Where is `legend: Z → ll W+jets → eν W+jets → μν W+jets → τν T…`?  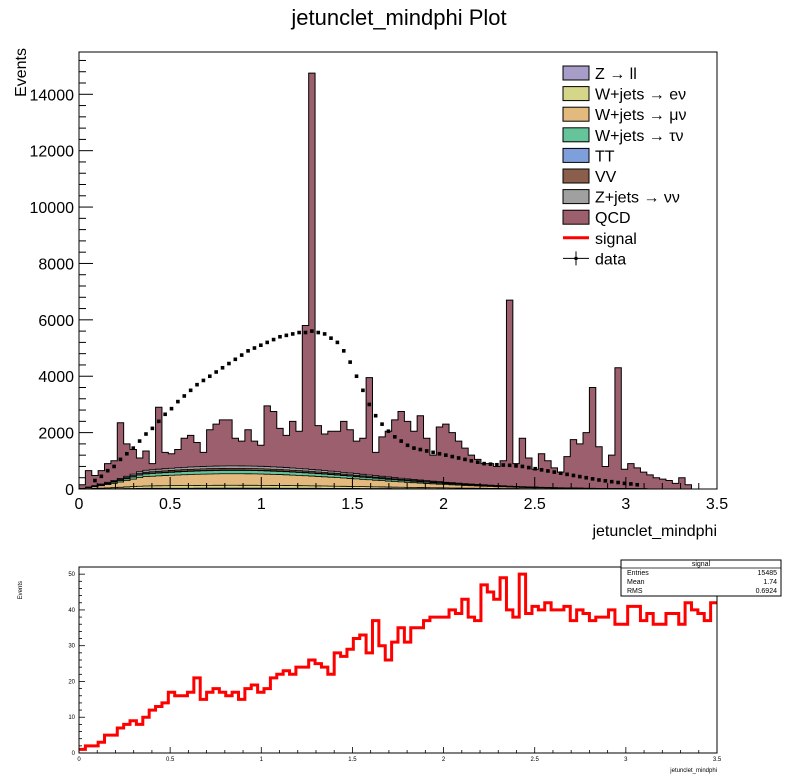
legend: Z → ll W+jets → eν W+jets → μν W+jets → τν T… is located at coordinates (624, 166).